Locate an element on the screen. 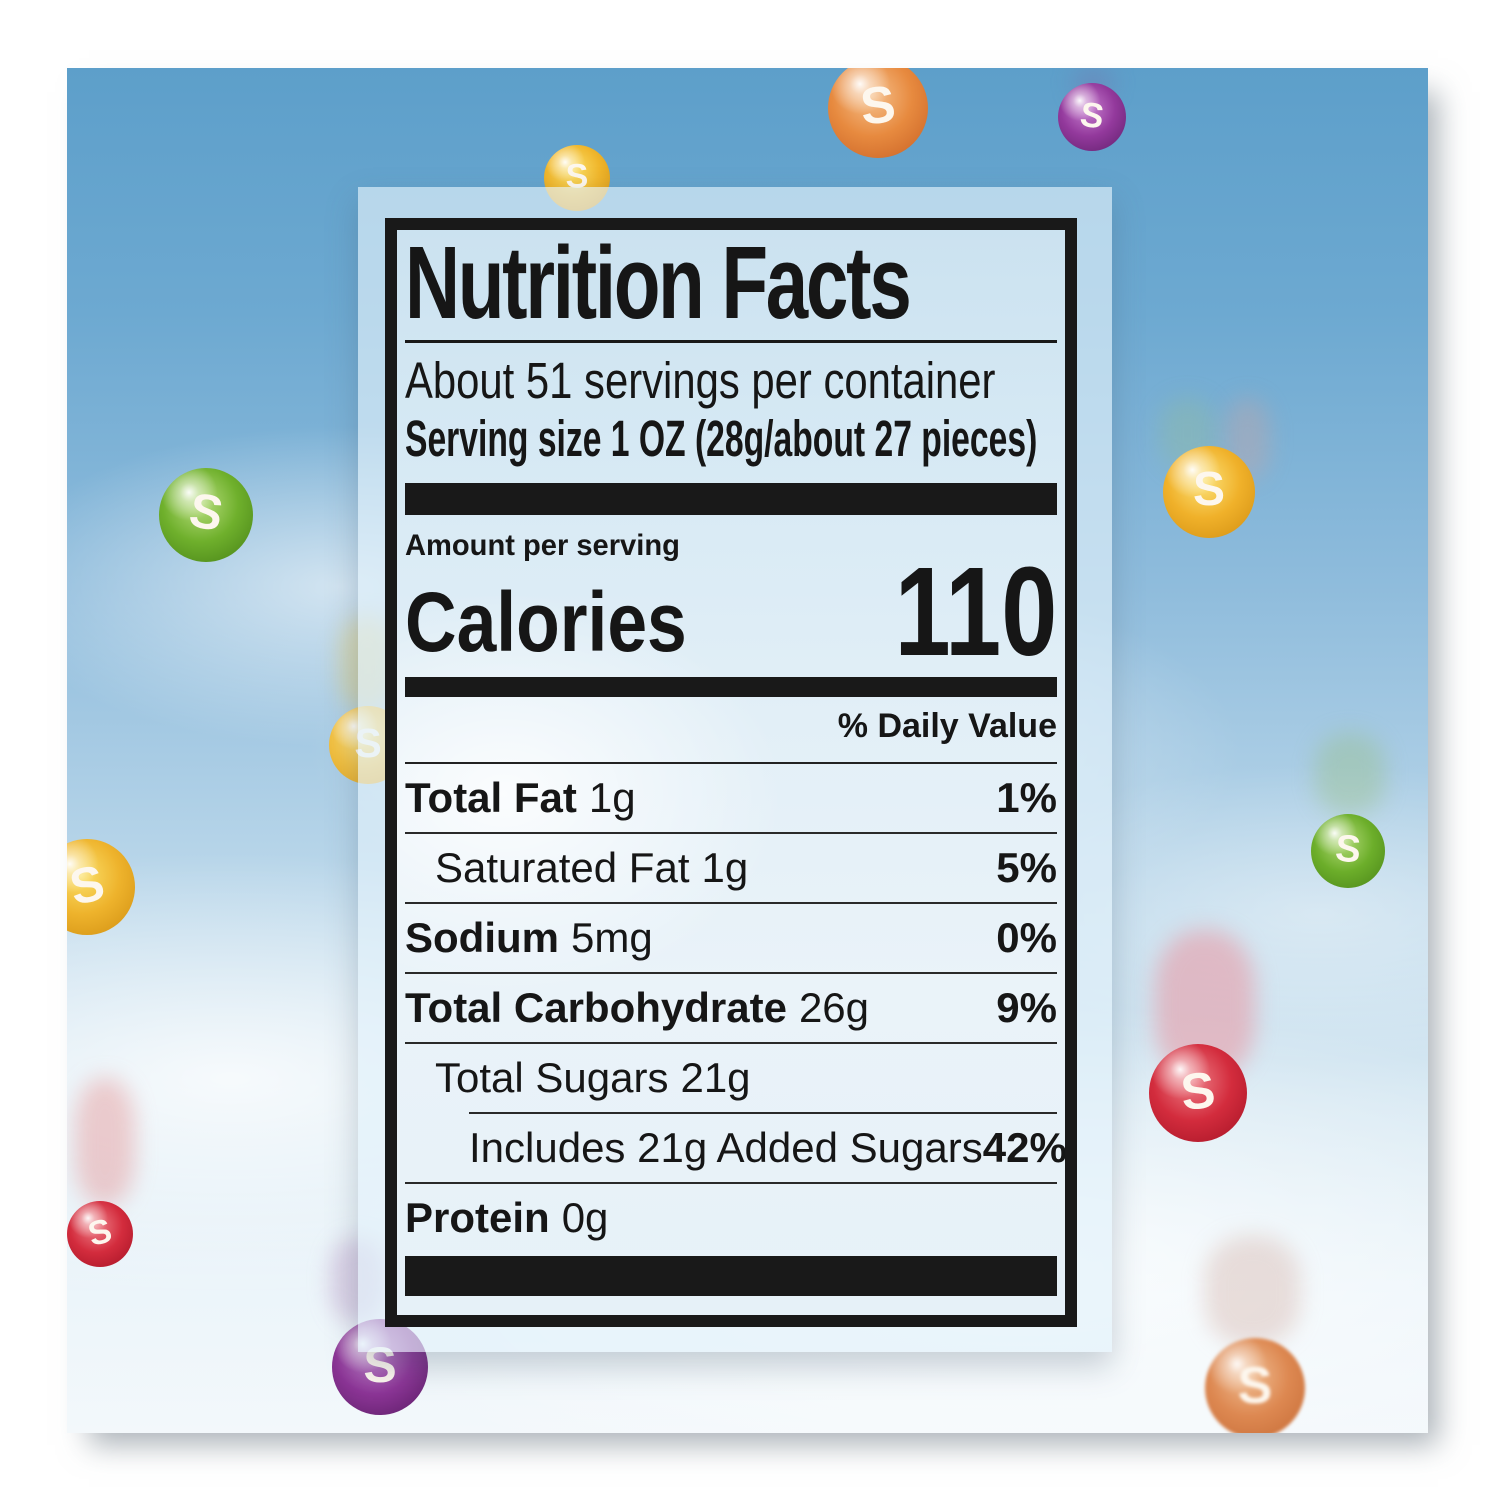 The image size is (1500, 1500). nutrient-row-total-carbohydrate: Total Carbohydrate 26g 9% is located at coordinates (731, 1008).